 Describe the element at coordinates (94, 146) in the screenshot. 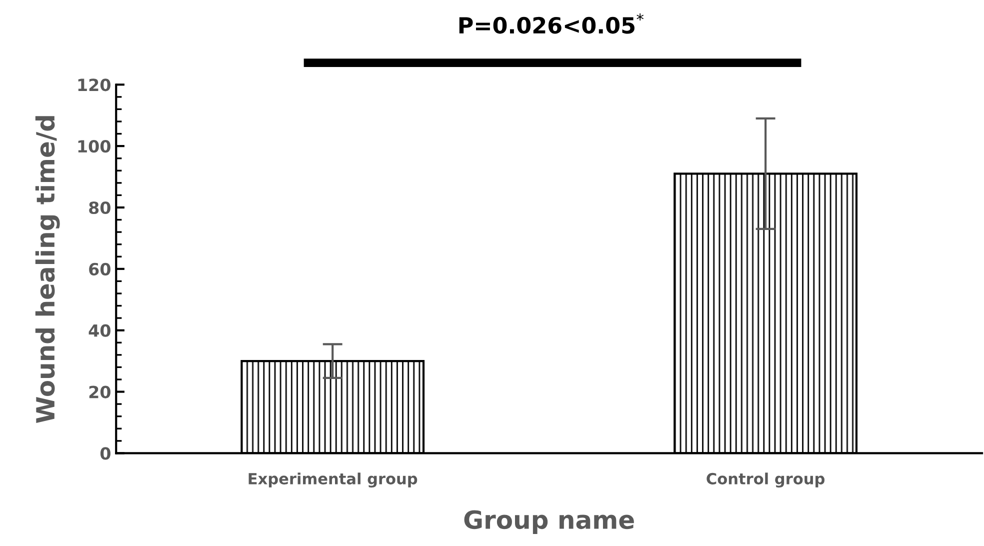

I see `y-tick-label: 100` at that location.